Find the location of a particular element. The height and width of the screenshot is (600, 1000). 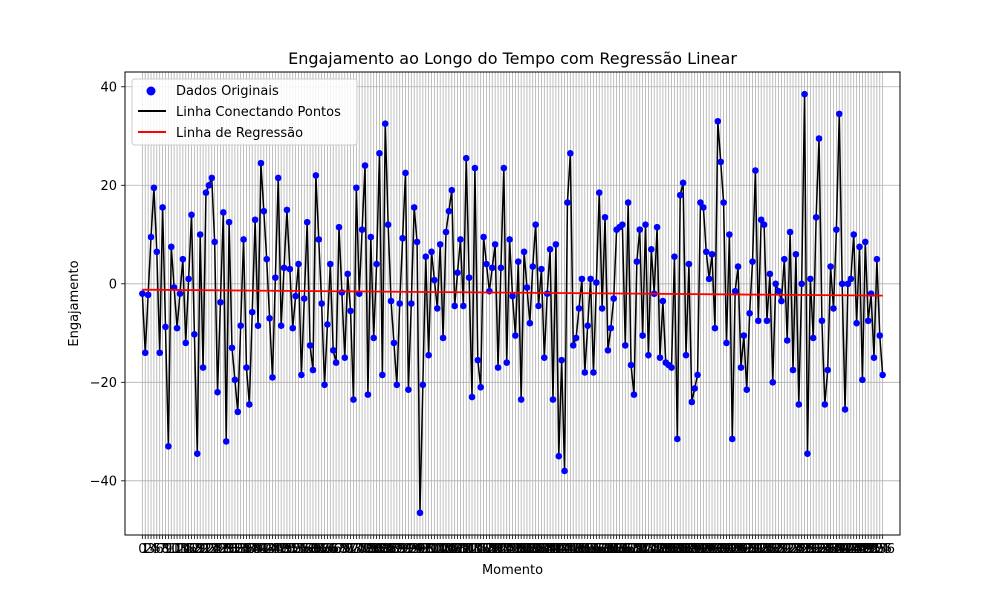

x-tick-label: 109 is located at coordinates (457, 549).